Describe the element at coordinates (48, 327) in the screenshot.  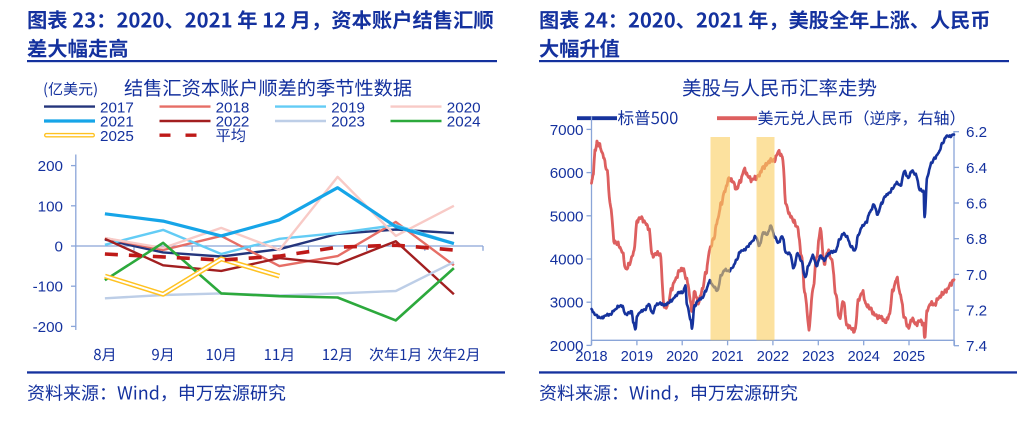
I see `svg-text: -200` at that location.